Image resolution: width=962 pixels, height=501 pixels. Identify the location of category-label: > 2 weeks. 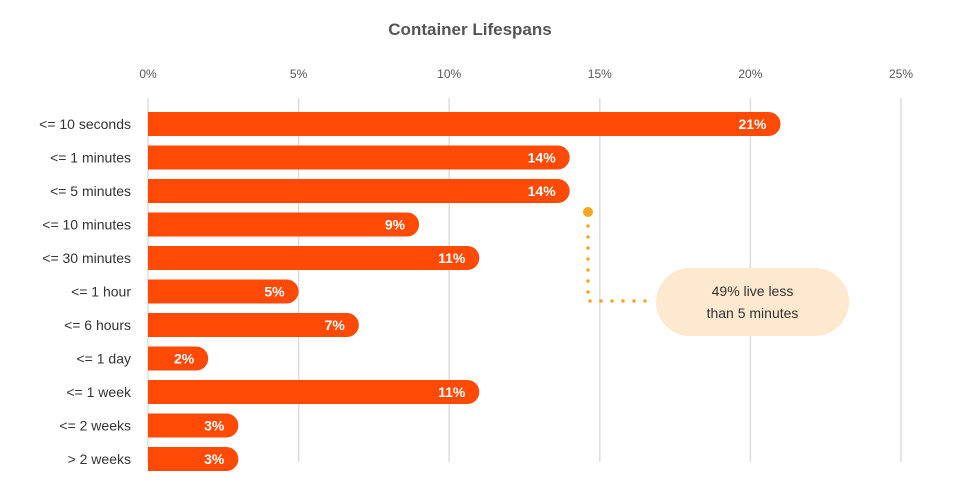
(99, 459).